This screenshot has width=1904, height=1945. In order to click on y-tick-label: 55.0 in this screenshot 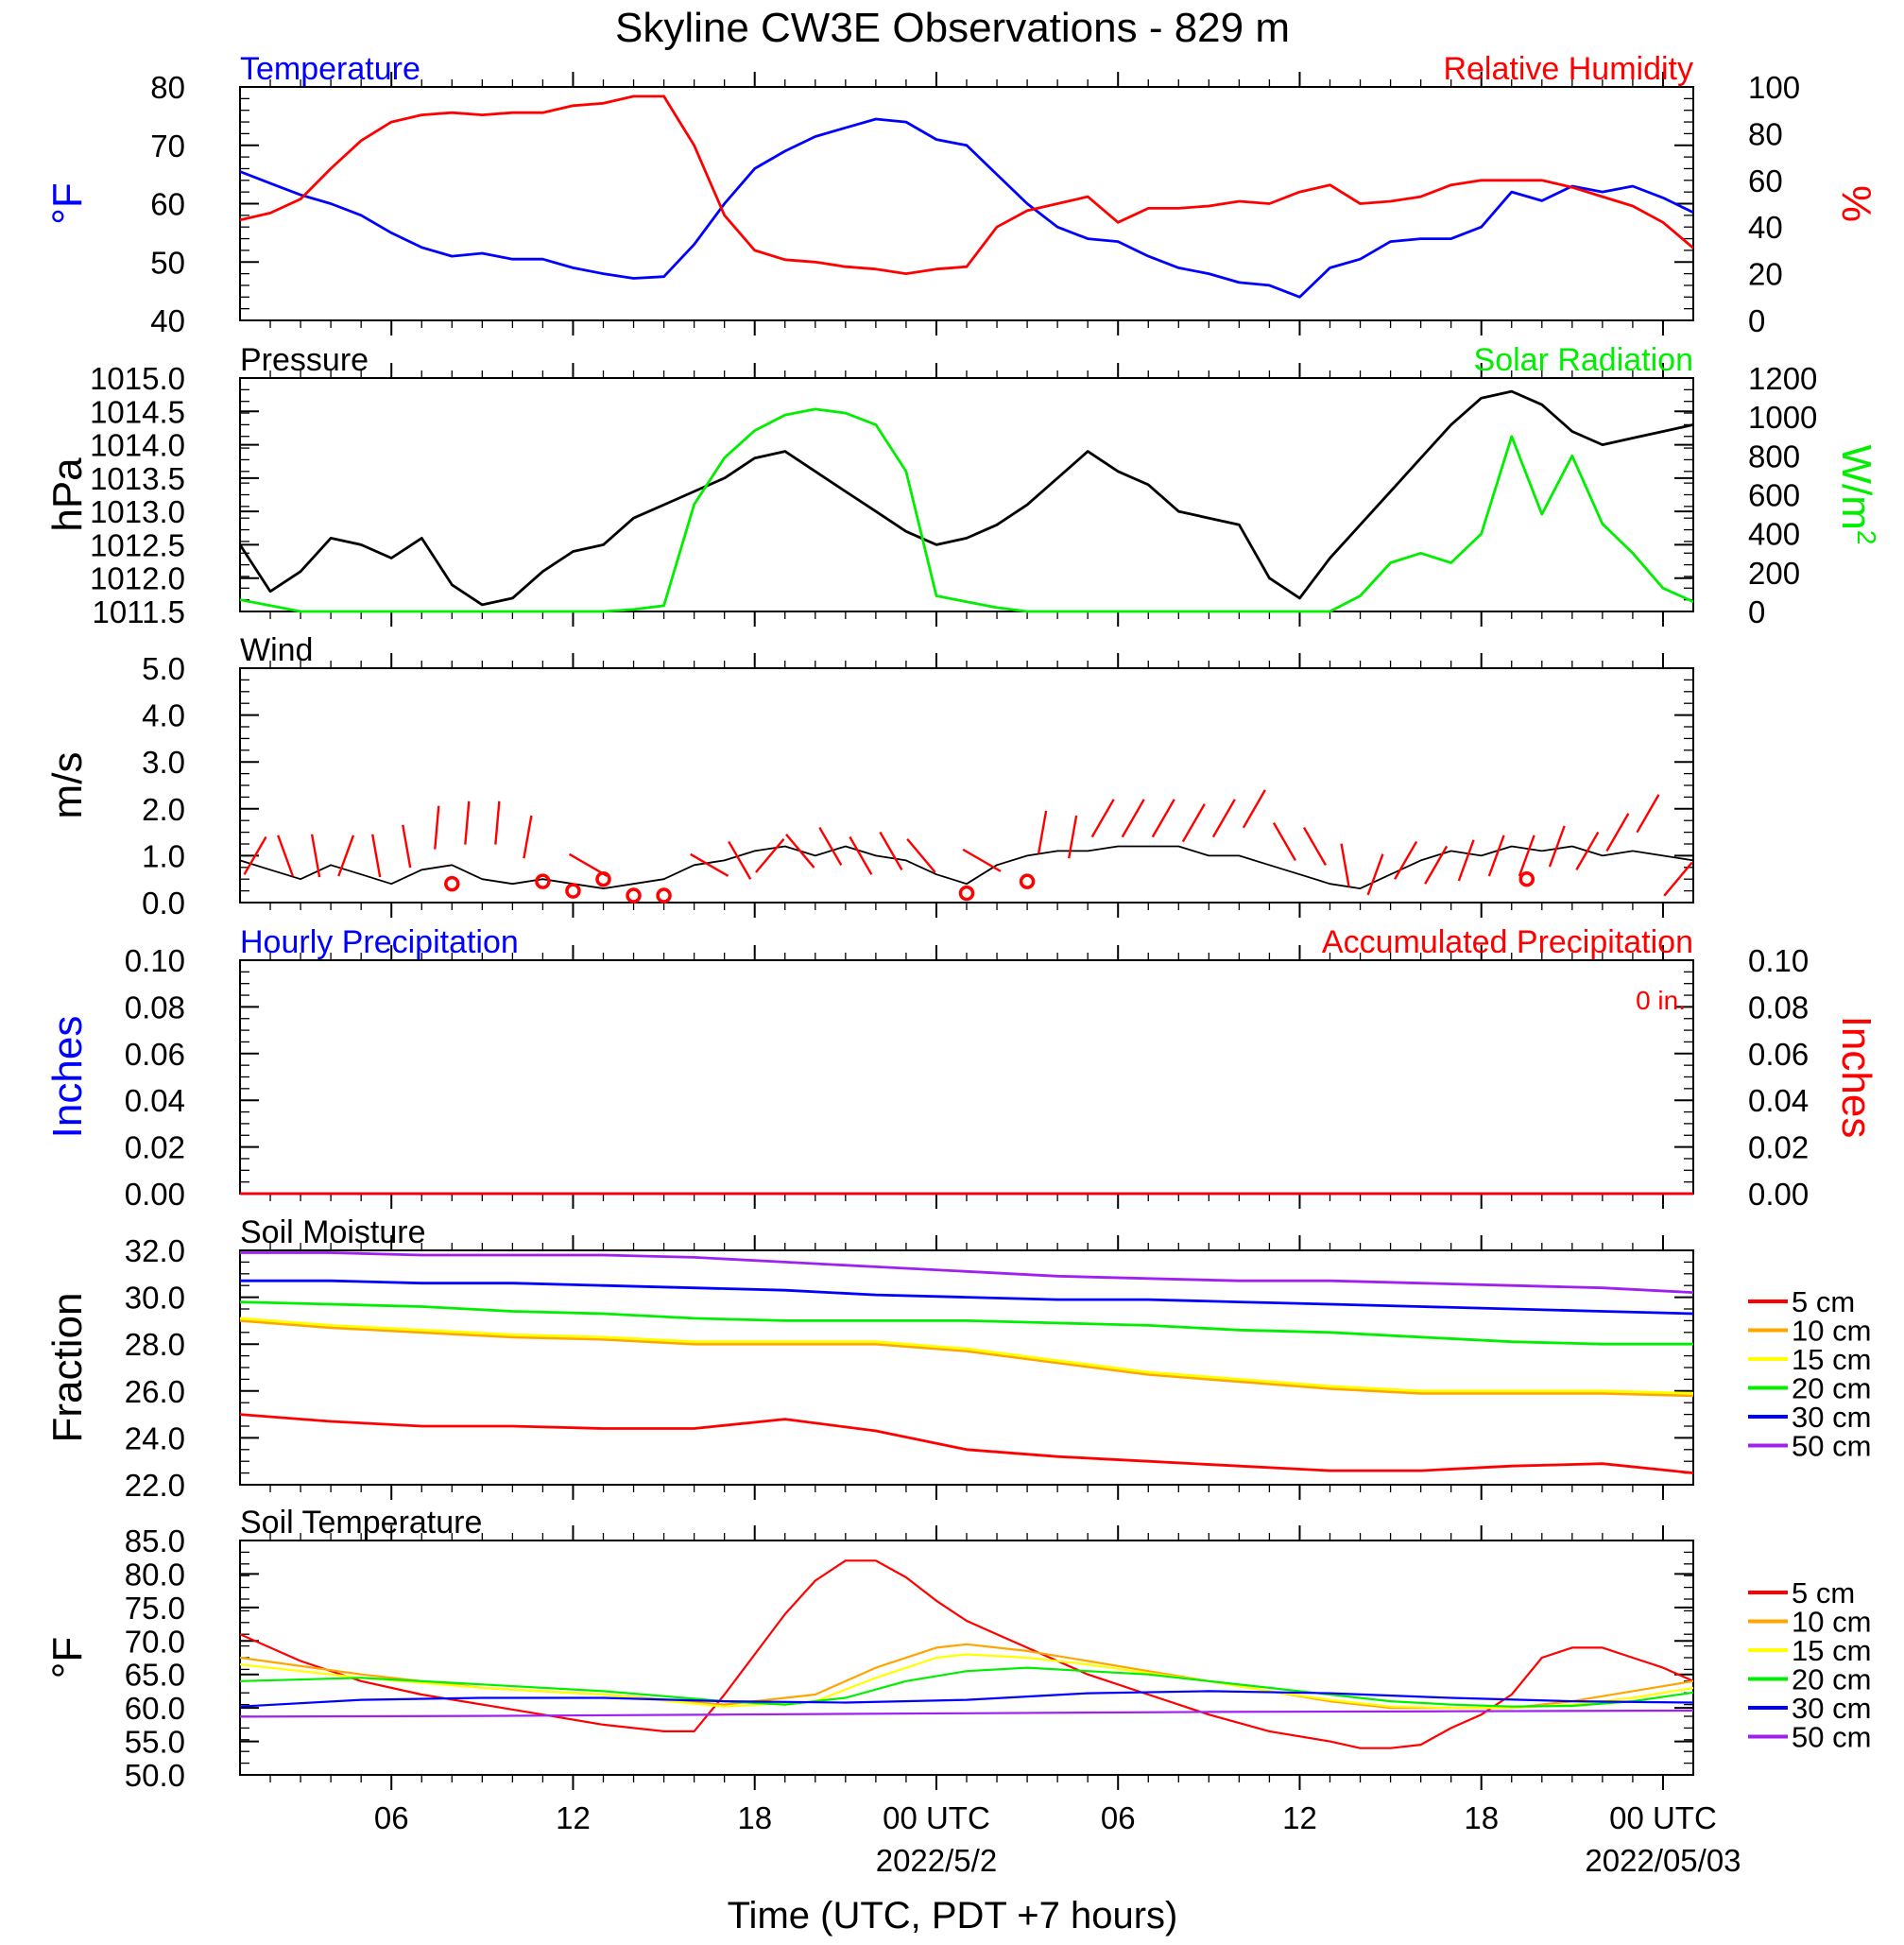, I will do `click(155, 1742)`.